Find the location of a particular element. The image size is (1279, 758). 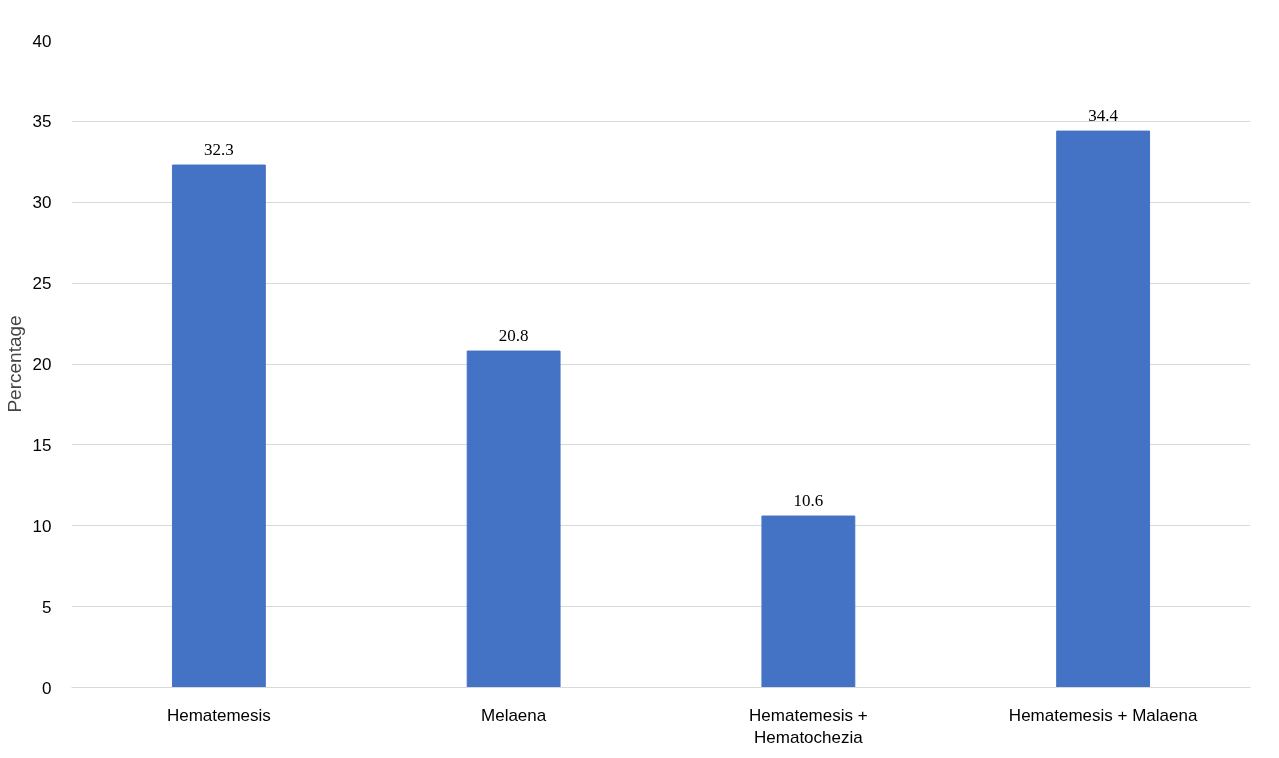

x-tick-label: Hematemesis + Hematochezia is located at coordinates (808, 726).